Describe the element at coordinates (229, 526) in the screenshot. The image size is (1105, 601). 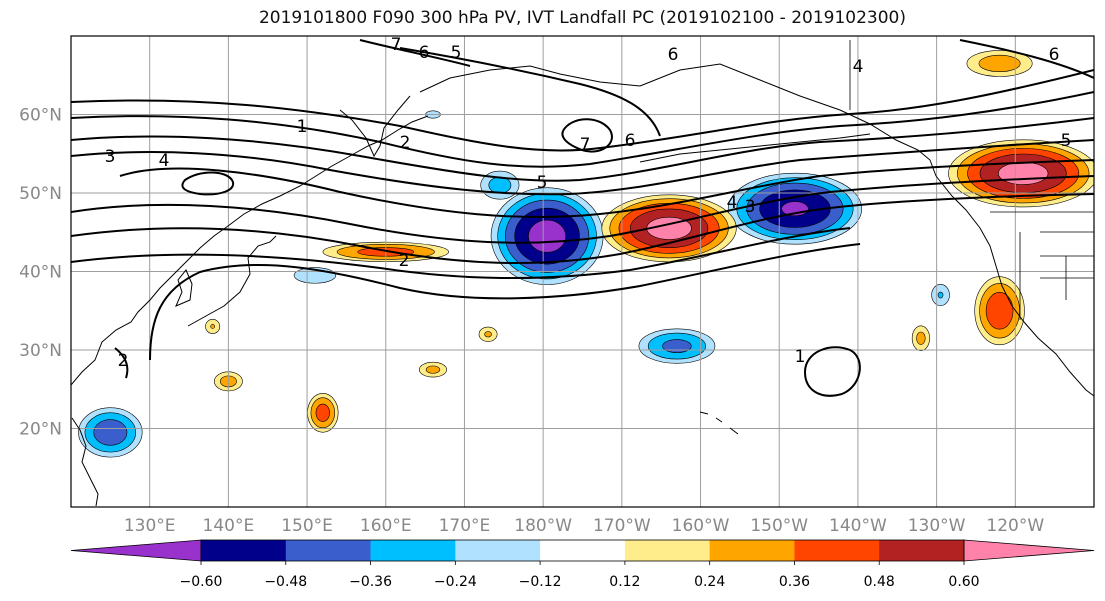
I see `lon-tick-label: 140°E` at that location.